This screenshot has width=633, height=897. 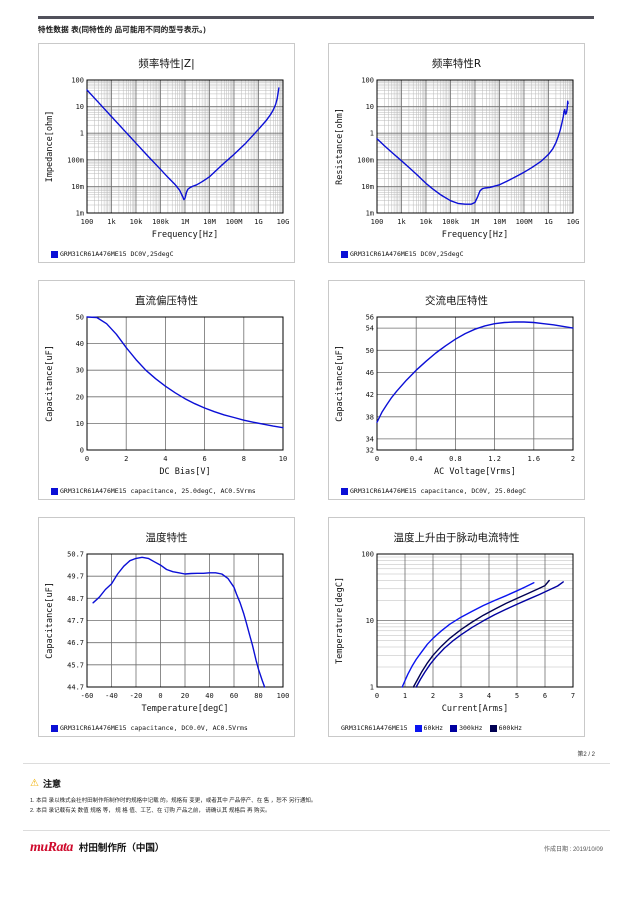 I want to click on page-number: 第2 / 2, so click(x=586, y=755).